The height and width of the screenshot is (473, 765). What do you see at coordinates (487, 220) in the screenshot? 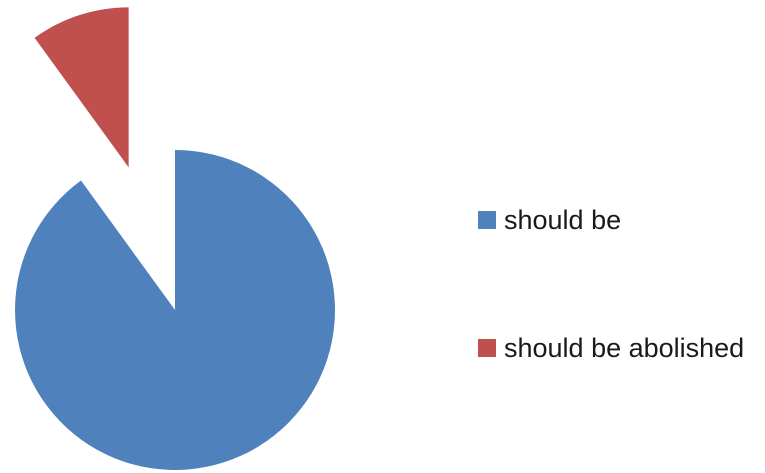
I see `legend-swatch-should-be` at bounding box center [487, 220].